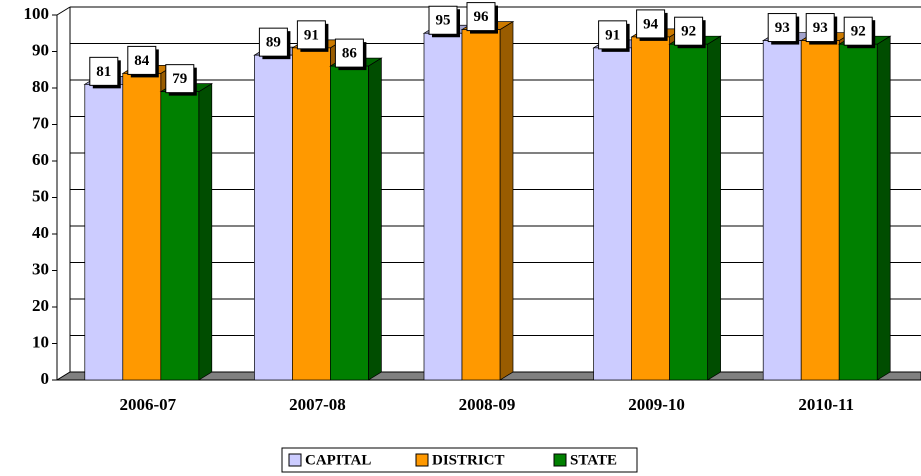 Image resolution: width=921 pixels, height=476 pixels. I want to click on side-edge, so click(63, 11).